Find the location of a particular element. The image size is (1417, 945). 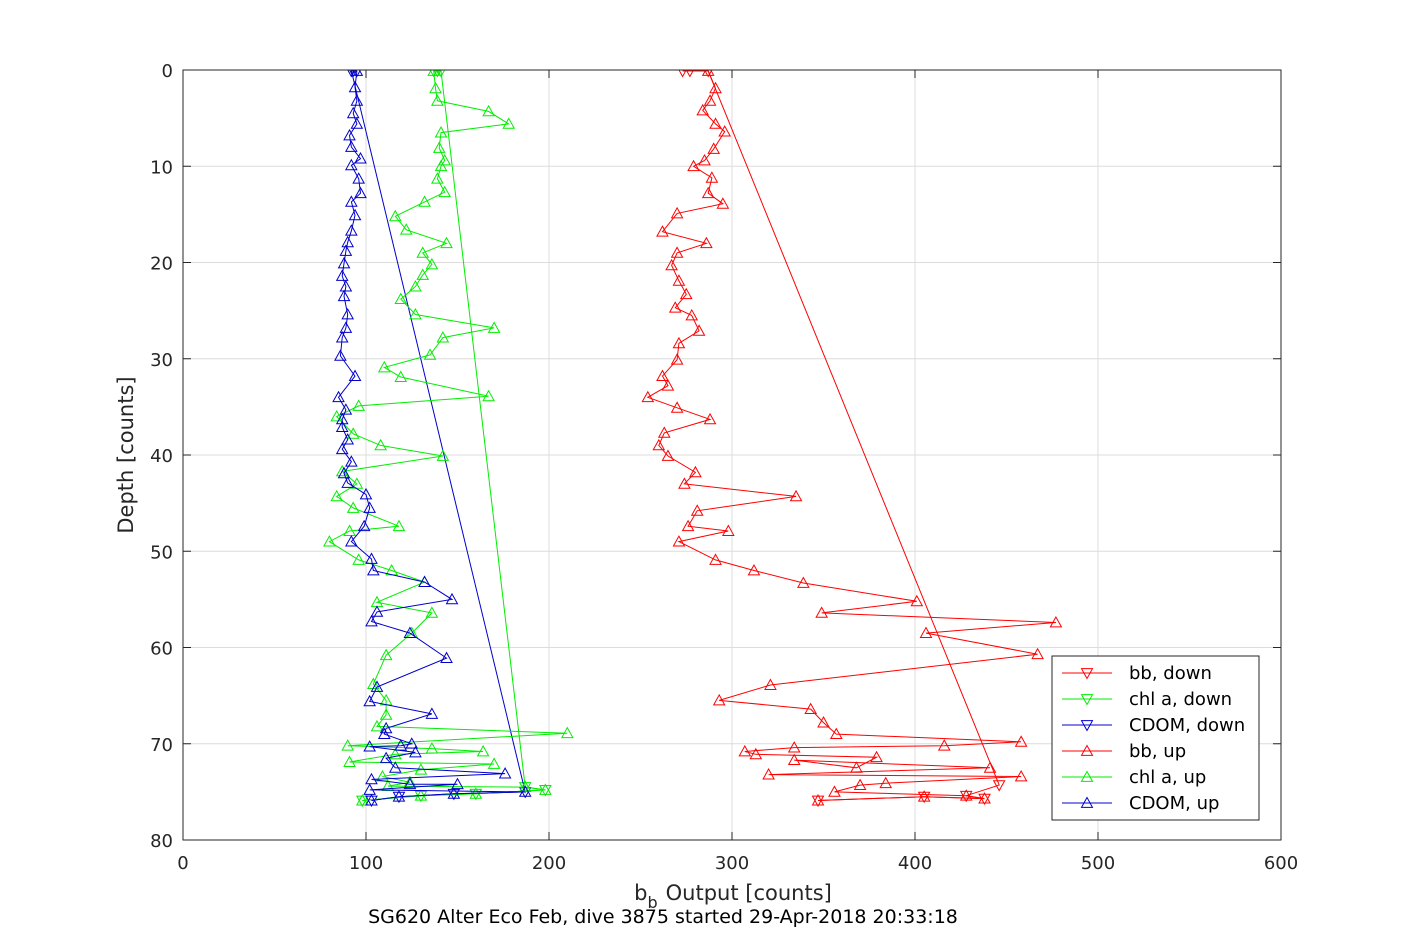

x-tick-label: 600 is located at coordinates (1281, 863).